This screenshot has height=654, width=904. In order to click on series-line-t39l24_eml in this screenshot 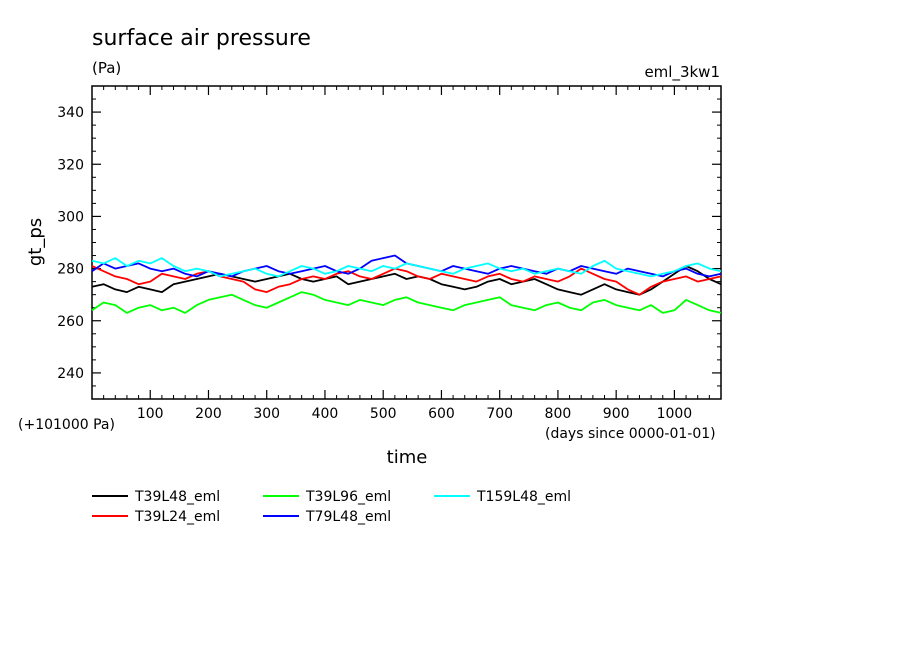, I will do `click(406, 280)`.